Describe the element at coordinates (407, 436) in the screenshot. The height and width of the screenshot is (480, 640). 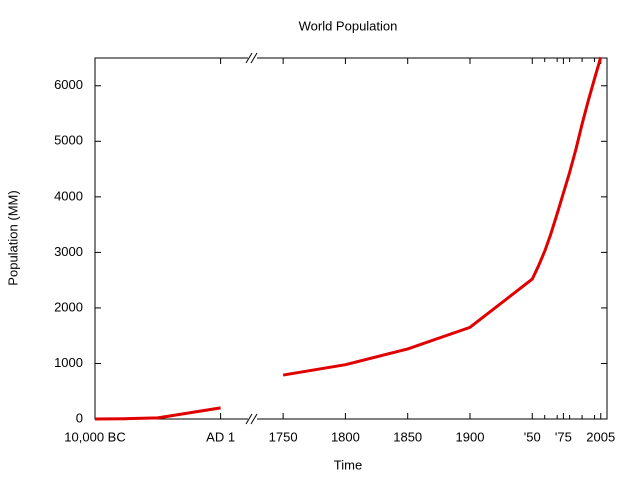
I see `x-tick-label: 1850` at that location.